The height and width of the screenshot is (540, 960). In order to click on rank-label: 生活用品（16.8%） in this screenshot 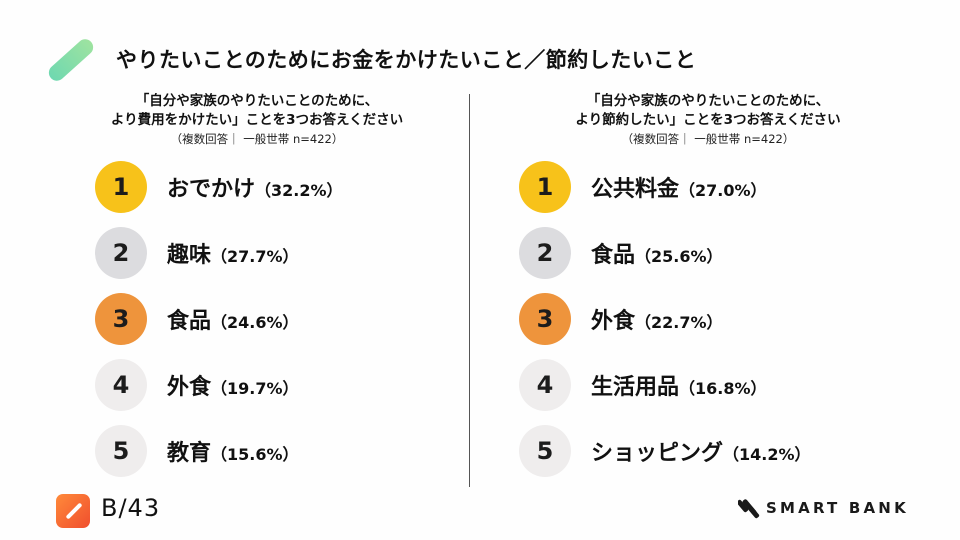, I will do `click(679, 385)`.